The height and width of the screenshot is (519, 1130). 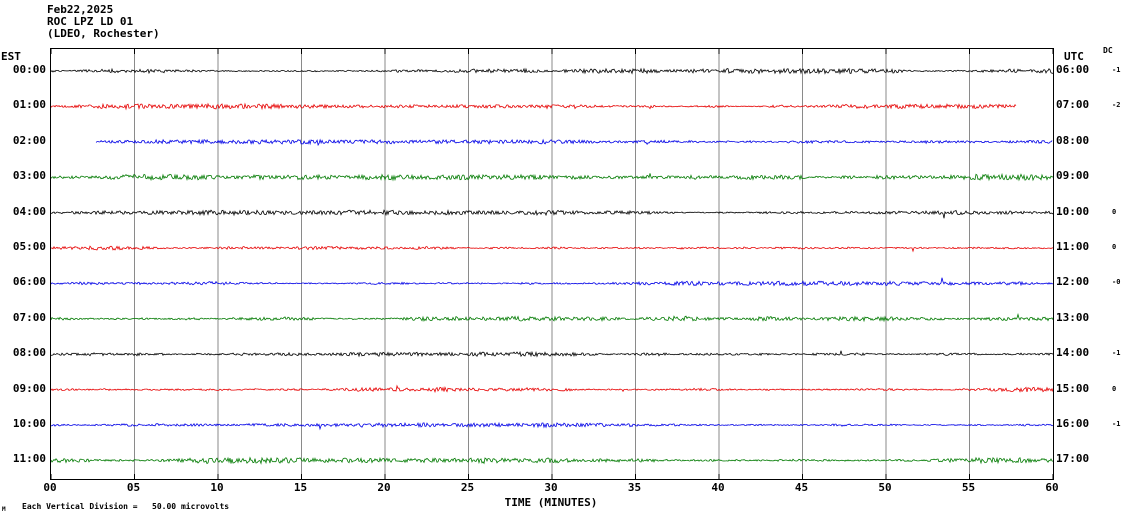 What do you see at coordinates (551, 502) in the screenshot?
I see `x-axis-title: TIME (MINUTES)` at bounding box center [551, 502].